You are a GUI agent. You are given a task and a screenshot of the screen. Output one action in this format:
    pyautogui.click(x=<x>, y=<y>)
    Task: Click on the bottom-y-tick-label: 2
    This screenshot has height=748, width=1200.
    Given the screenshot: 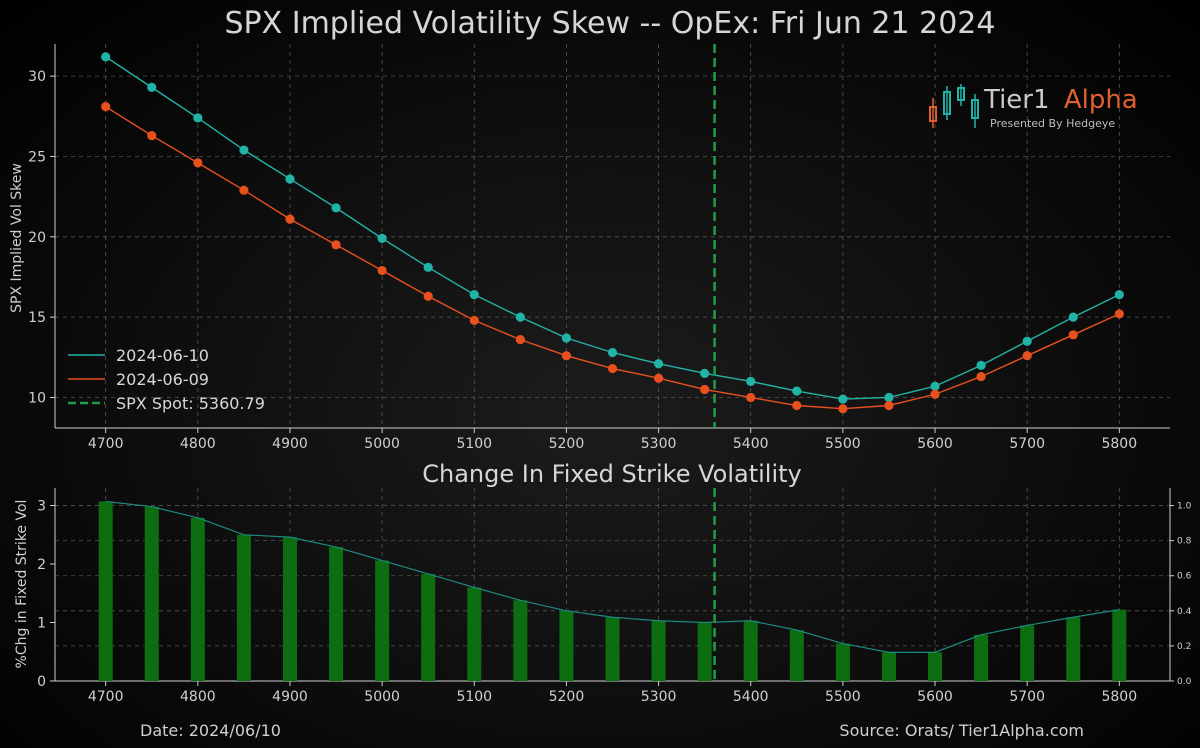 What is the action you would take?
    pyautogui.click(x=41, y=565)
    